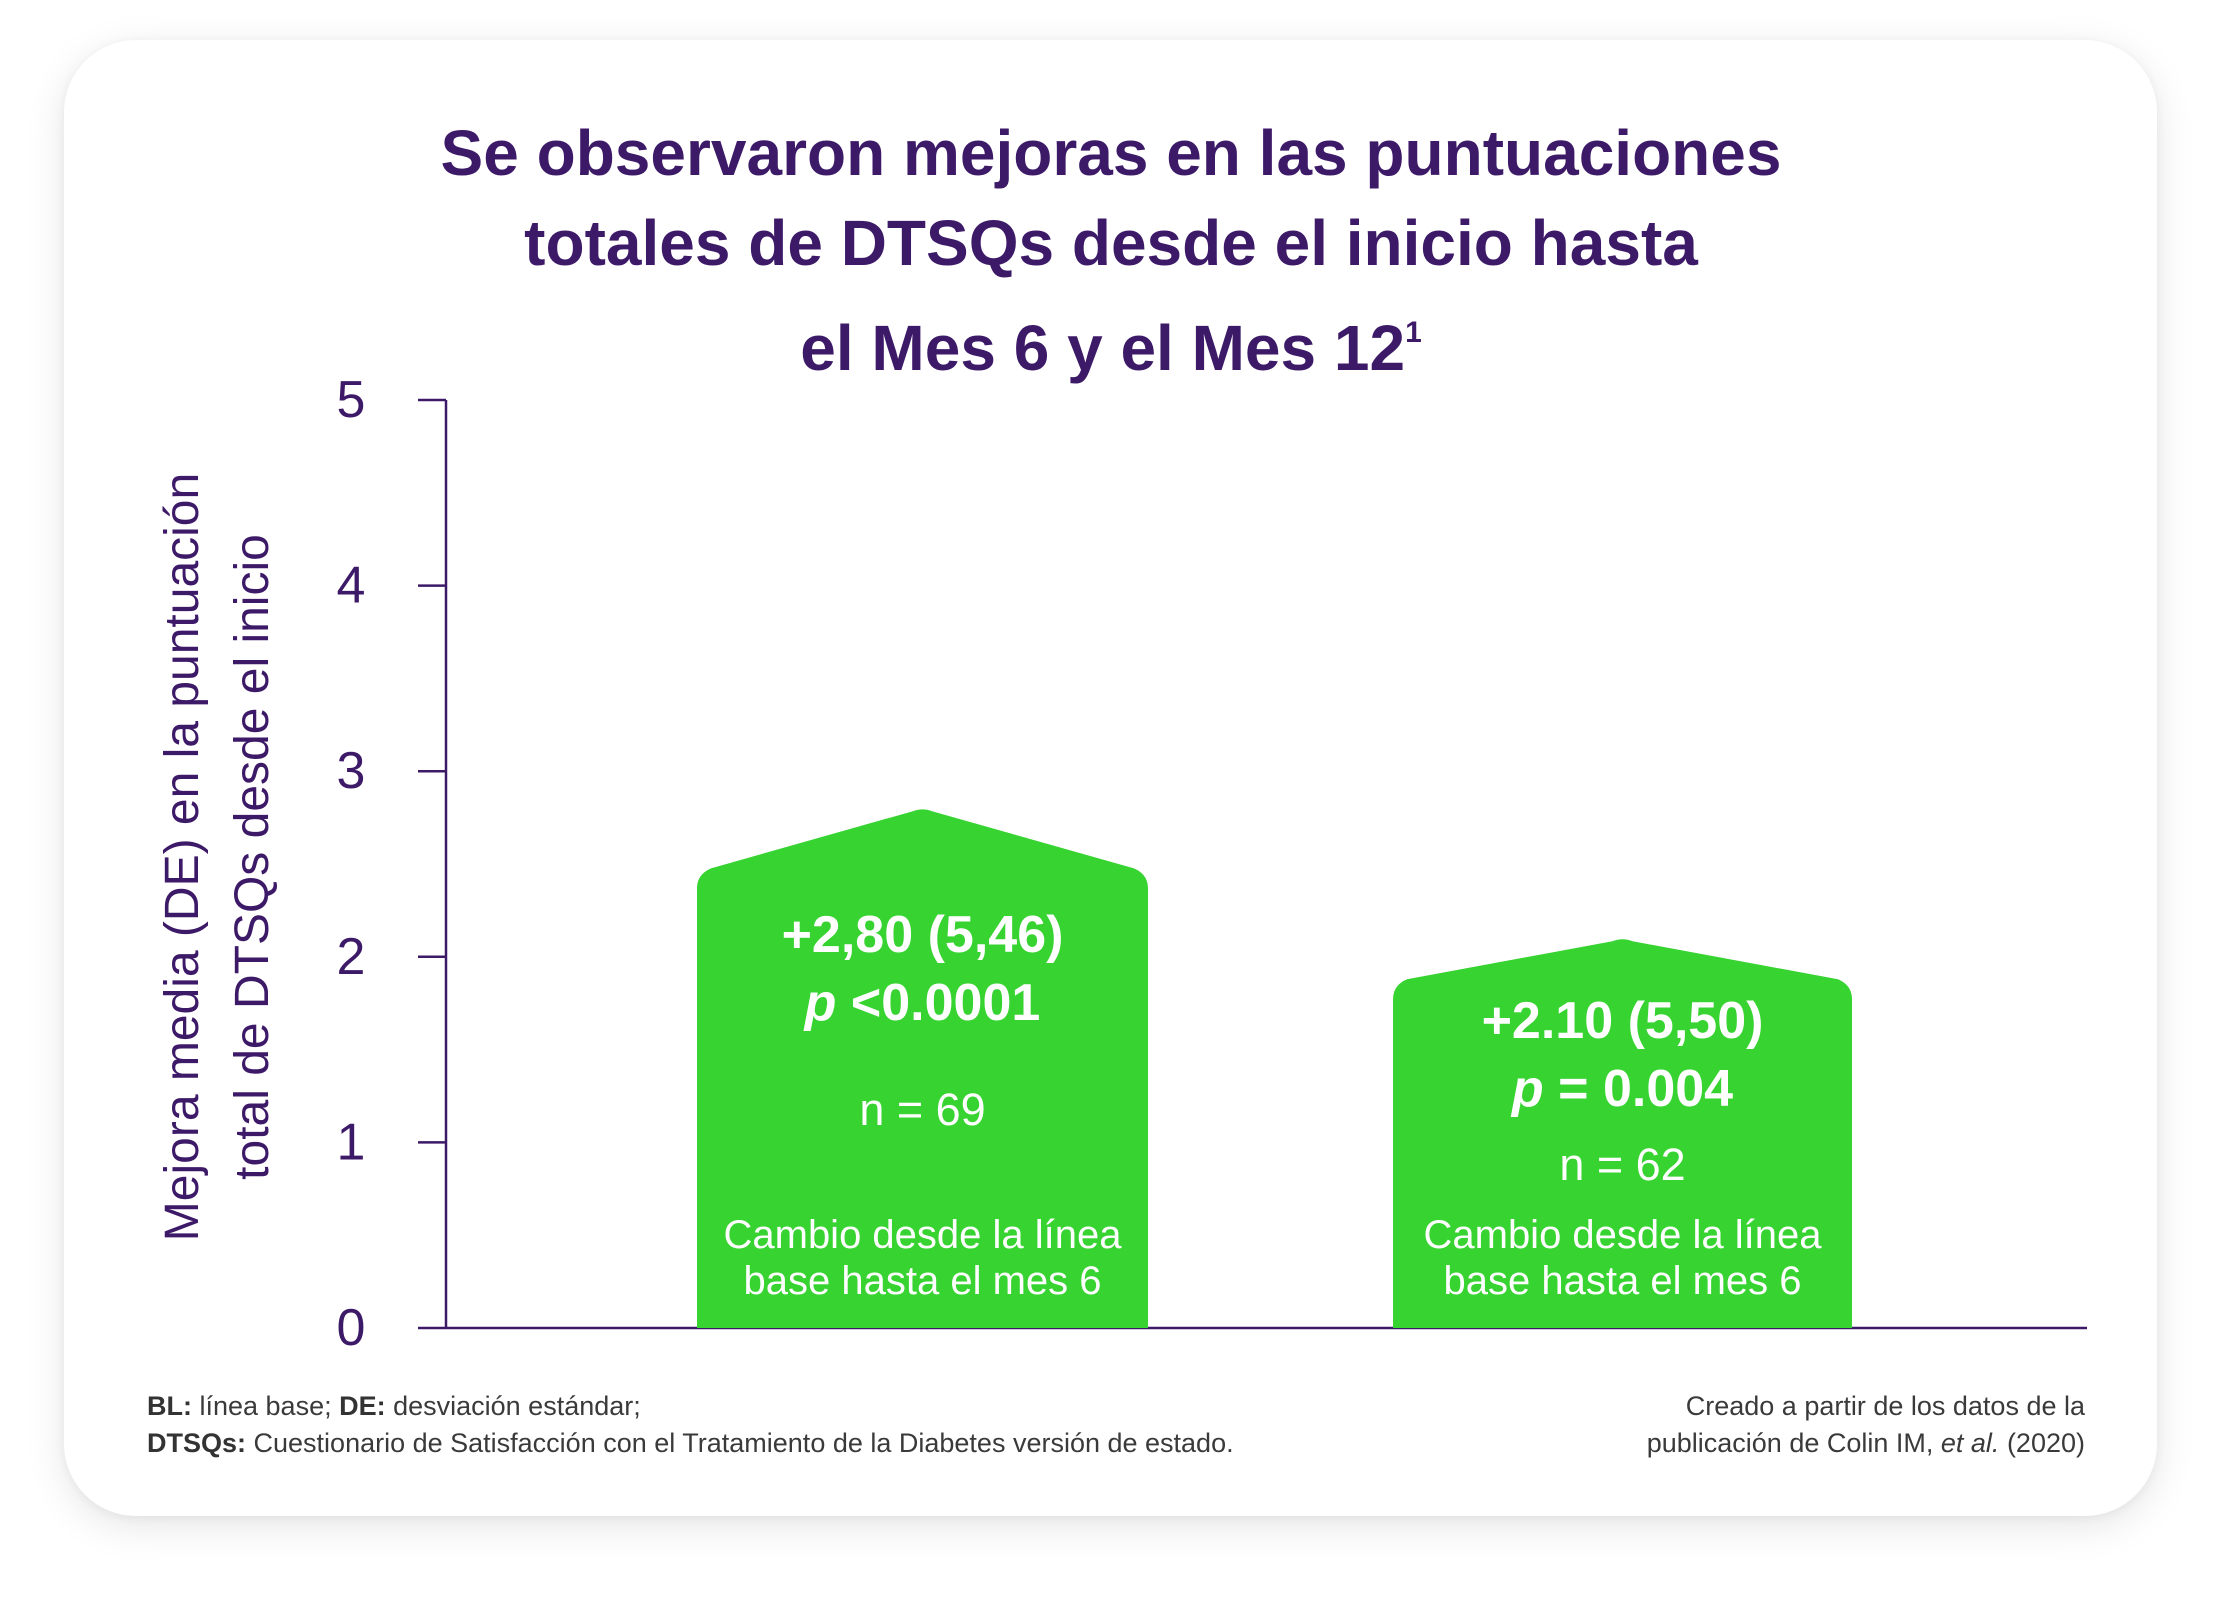 This screenshot has height=1607, width=2222. I want to click on y-tick-label: 0, so click(351, 1328).